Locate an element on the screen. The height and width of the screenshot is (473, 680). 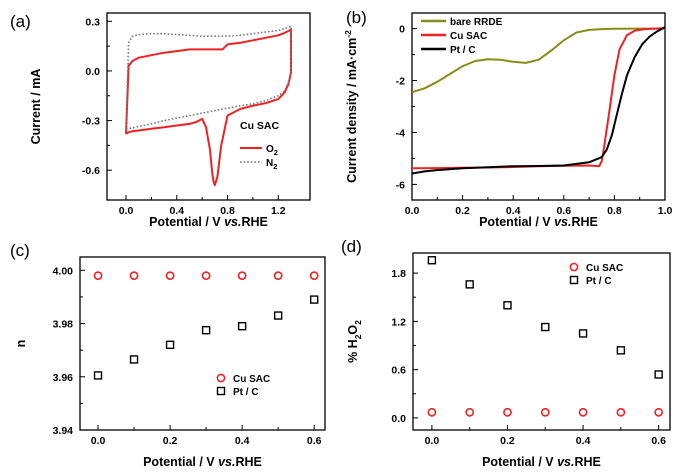
y-tick-label: -6 is located at coordinates (400, 185).